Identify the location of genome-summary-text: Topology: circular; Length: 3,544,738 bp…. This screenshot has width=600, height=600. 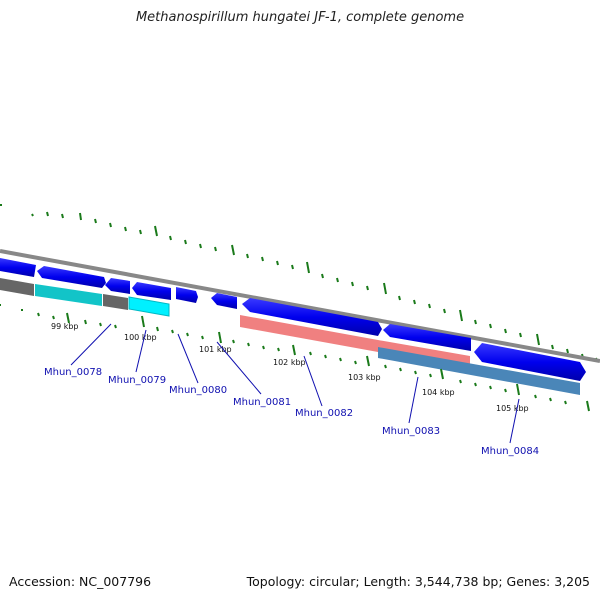
(418, 581).